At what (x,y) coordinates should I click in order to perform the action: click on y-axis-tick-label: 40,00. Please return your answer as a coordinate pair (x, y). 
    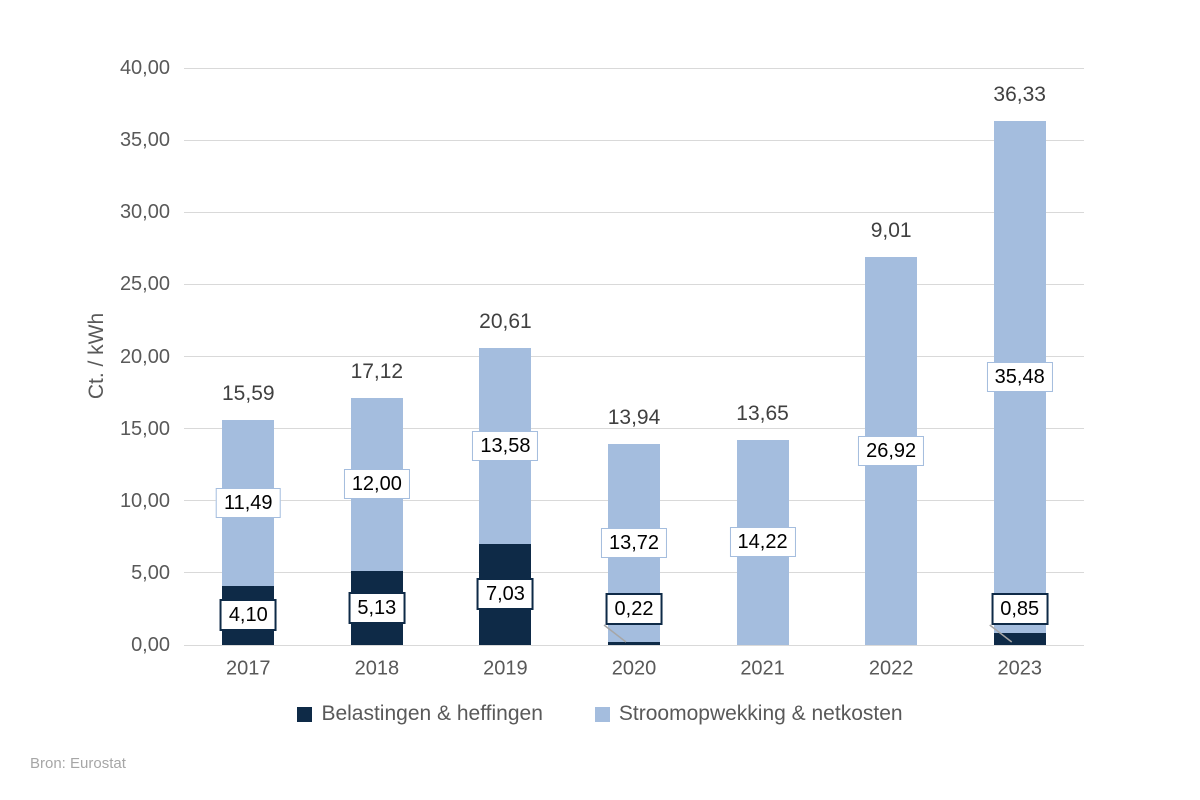
    Looking at the image, I should click on (144, 68).